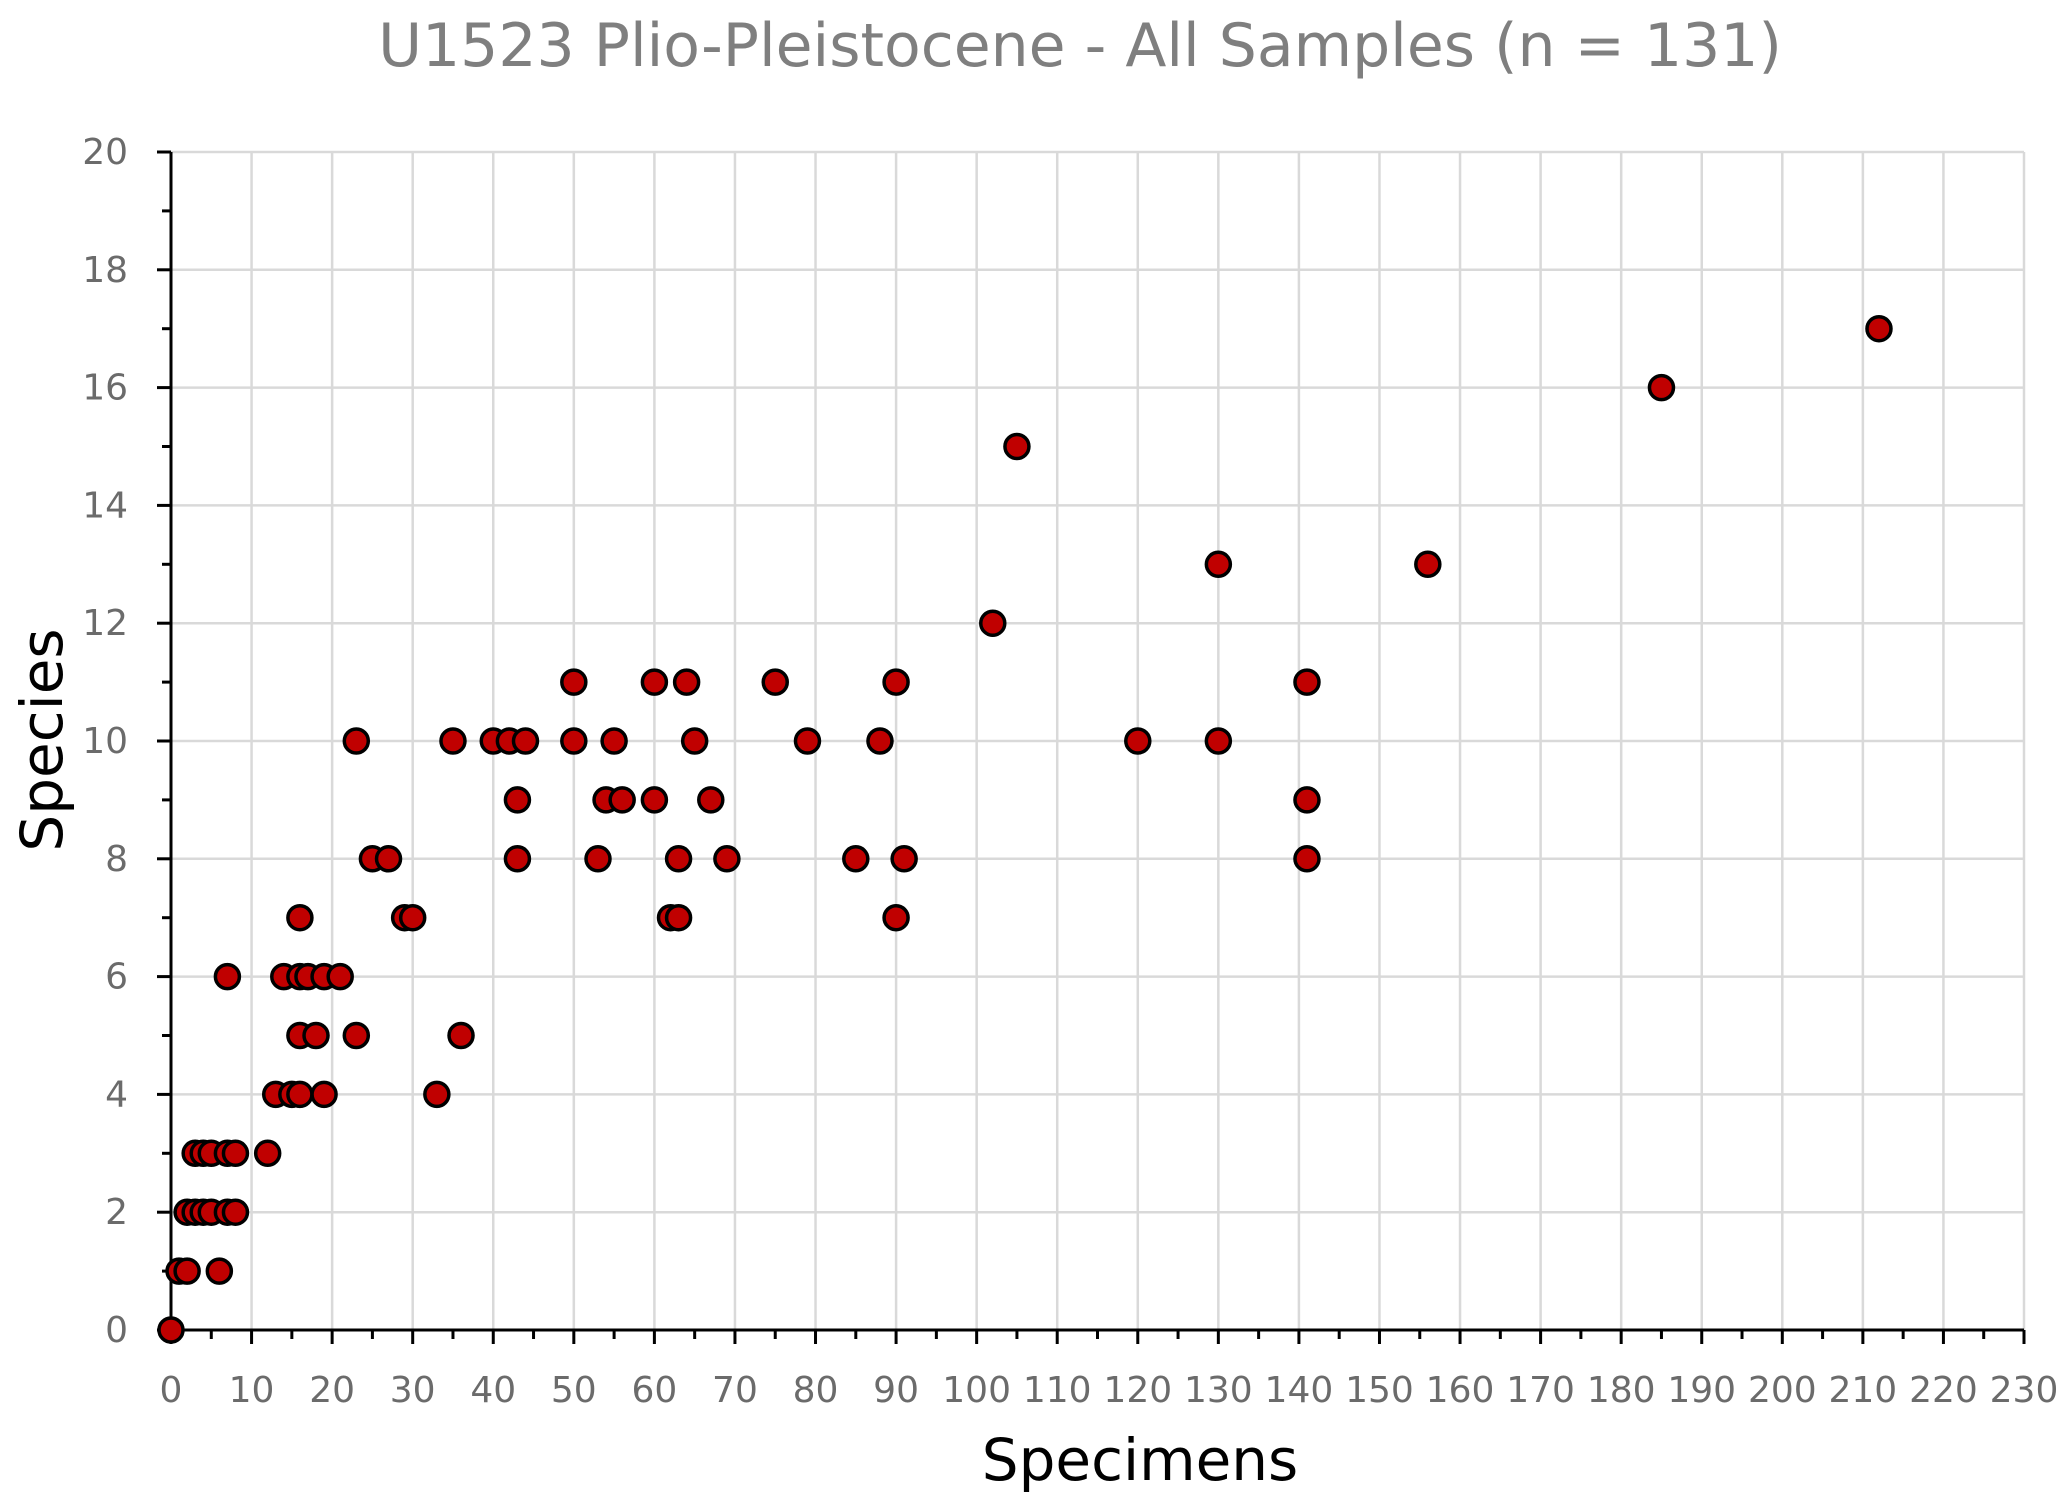 The image size is (2067, 1508). Describe the element at coordinates (105, 270) in the screenshot. I see `y-tick-label: 18` at that location.